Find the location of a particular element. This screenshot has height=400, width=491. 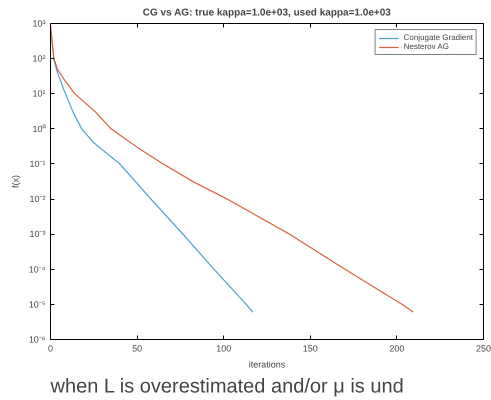

legend-label: Conjugate Gradient is located at coordinates (438, 37).